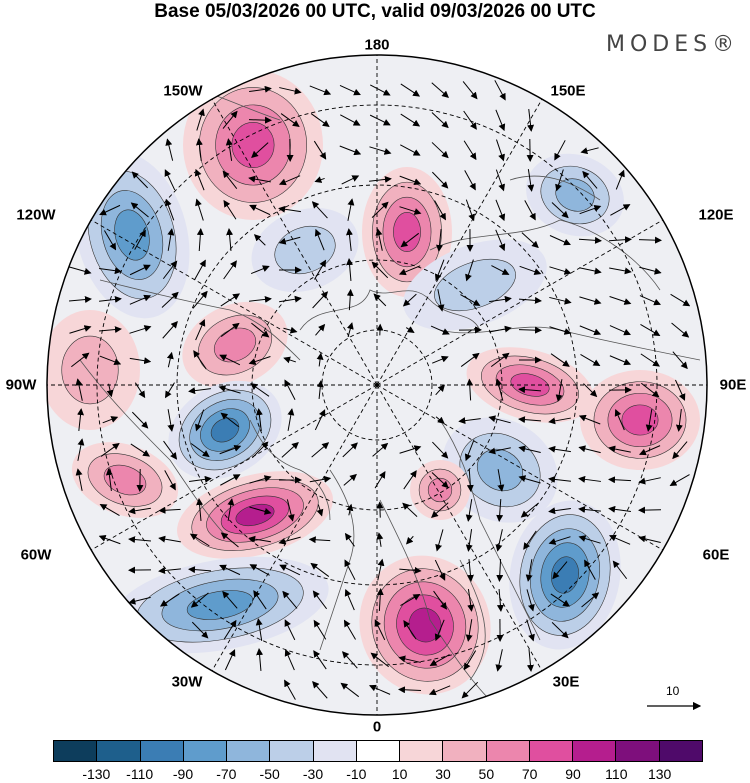  I want to click on anomaly-neg-45w, so click(220, 605).